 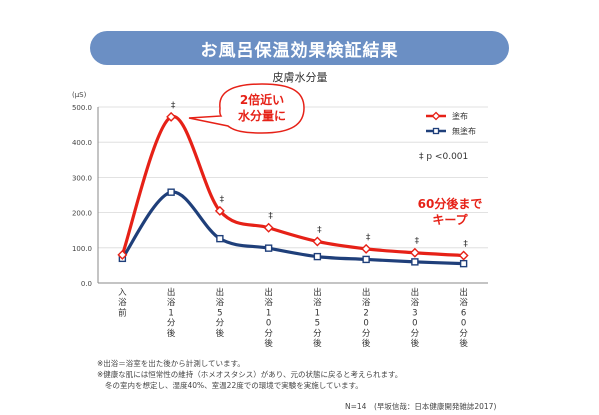 What do you see at coordinates (460, 116) in the screenshot?
I see `legend-label: 塗布` at bounding box center [460, 116].